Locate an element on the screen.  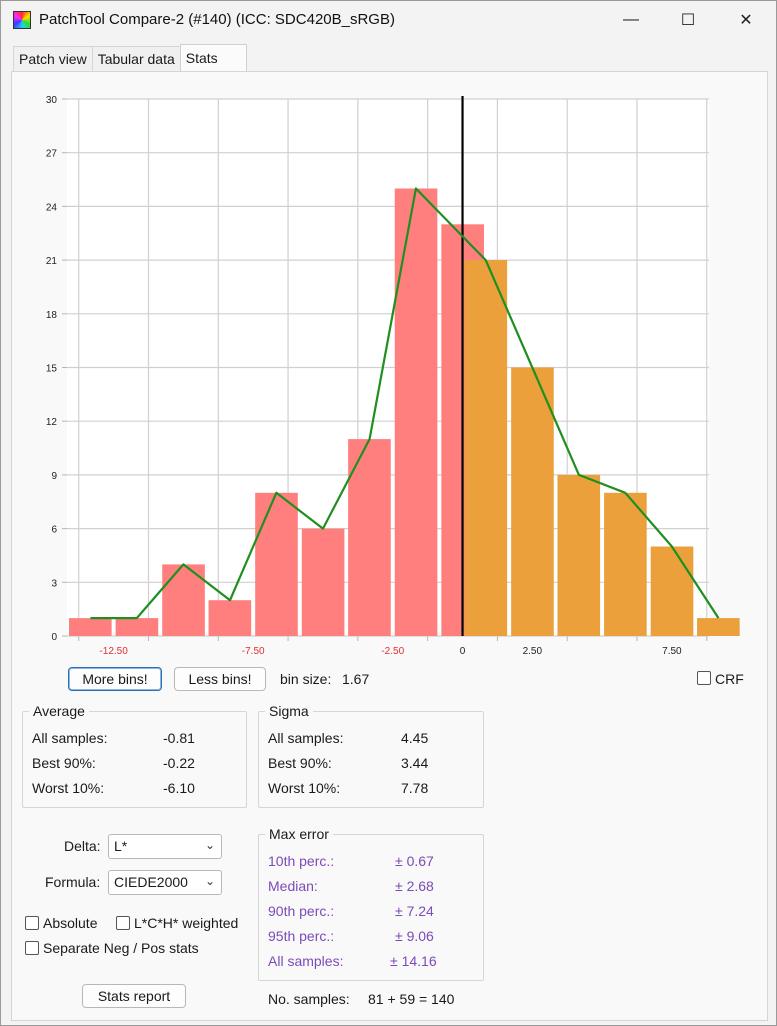
absolute-checkbox is located at coordinates (32, 923).